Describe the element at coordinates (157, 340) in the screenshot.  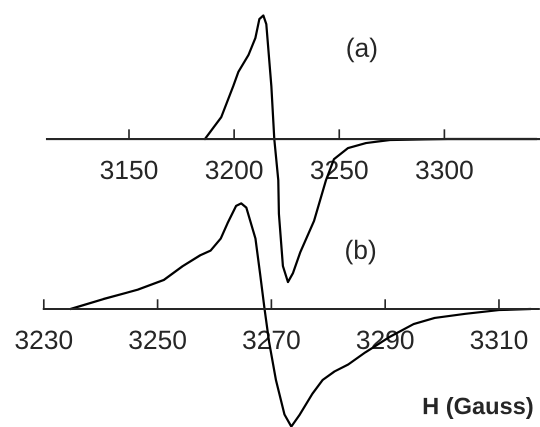
I see `x-tick-label: 3250` at that location.